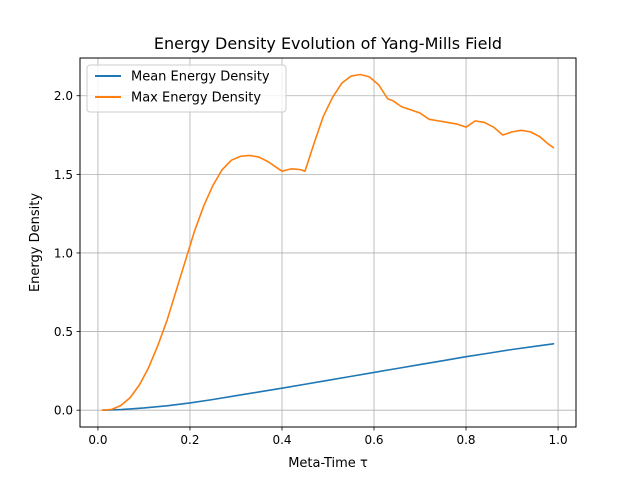 The height and width of the screenshot is (480, 640). I want to click on x-tick-label: 0.4, so click(281, 440).